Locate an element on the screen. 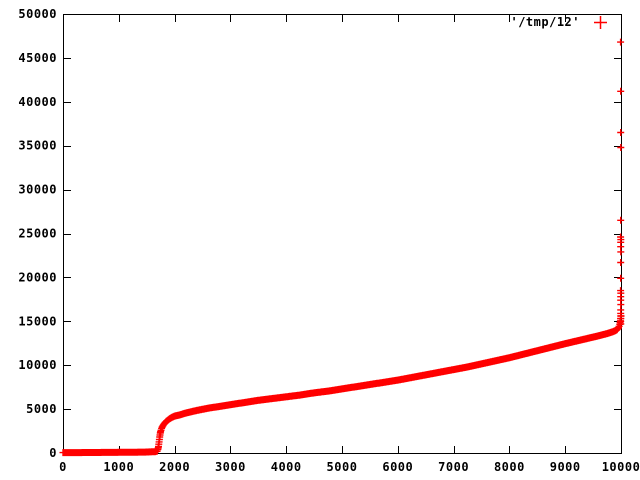 This screenshot has width=640, height=480. plus-marker-icon is located at coordinates (600, 22).